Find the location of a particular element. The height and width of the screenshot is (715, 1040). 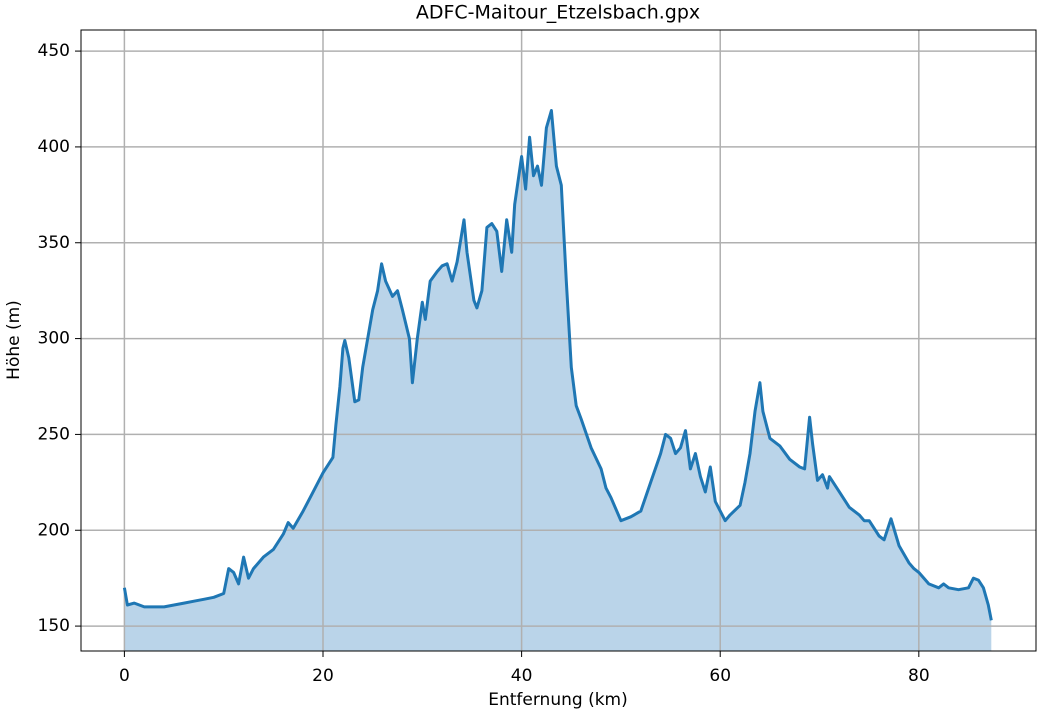

x-axis-label: Entfernung (km) is located at coordinates (558, 700).